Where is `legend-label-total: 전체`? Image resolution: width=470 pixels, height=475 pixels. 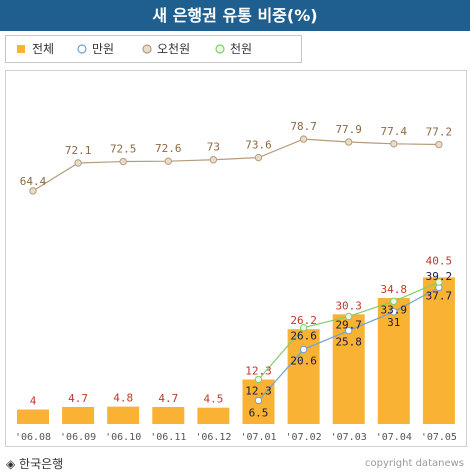 legend-label-total: 전체 is located at coordinates (43, 49).